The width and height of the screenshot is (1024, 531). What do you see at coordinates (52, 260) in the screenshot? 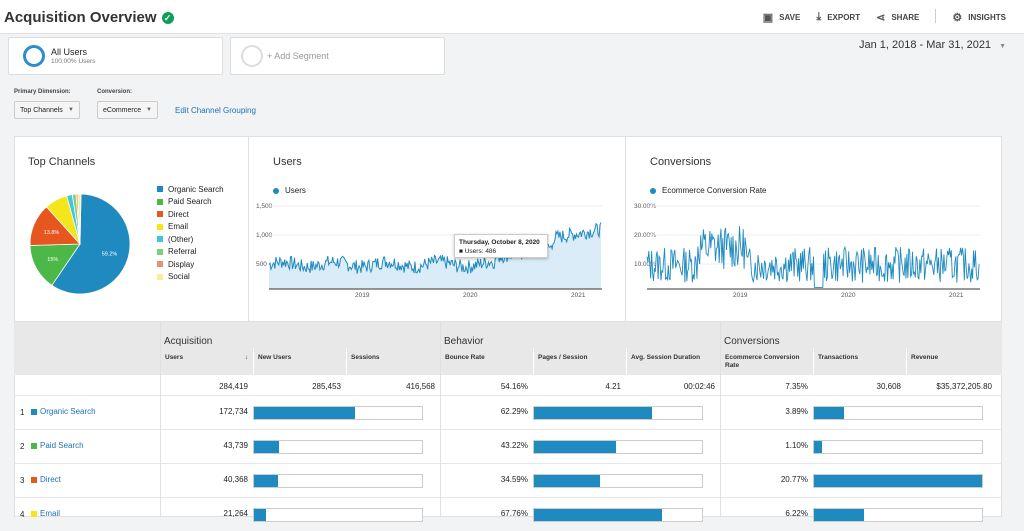
I see `pie-slice-label: 15%` at bounding box center [52, 260].